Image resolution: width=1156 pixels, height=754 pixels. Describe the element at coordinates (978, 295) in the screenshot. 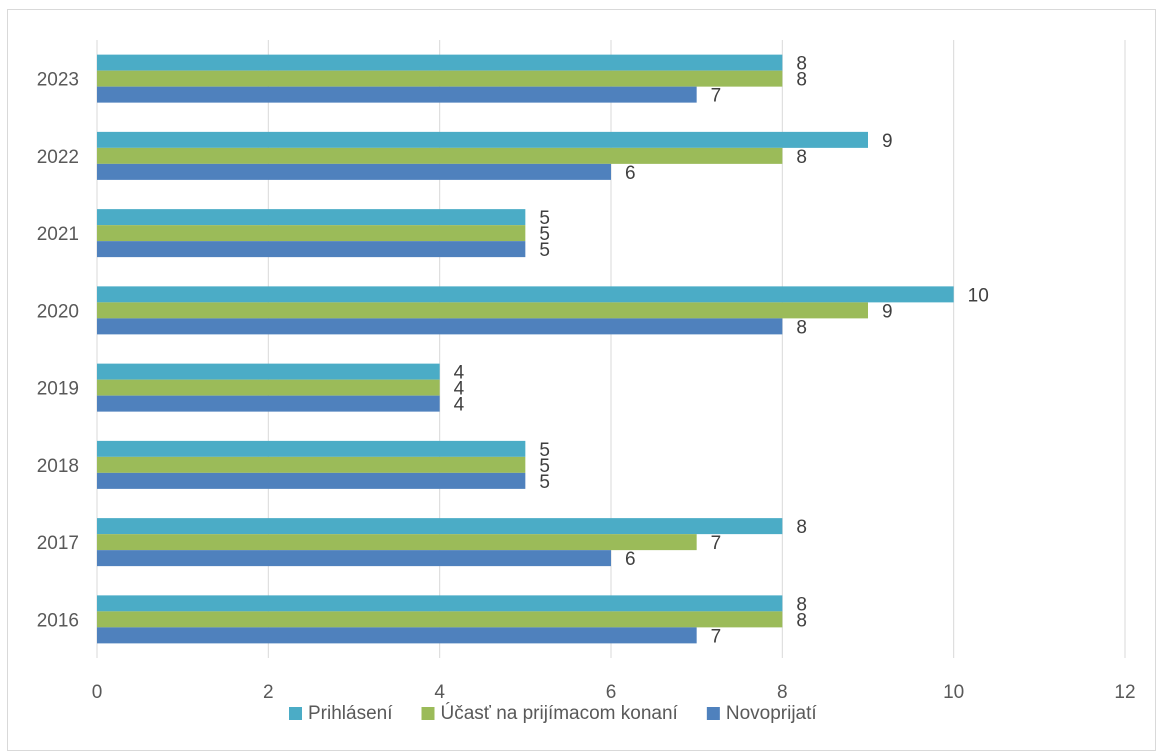

I see `data-label: 10` at that location.